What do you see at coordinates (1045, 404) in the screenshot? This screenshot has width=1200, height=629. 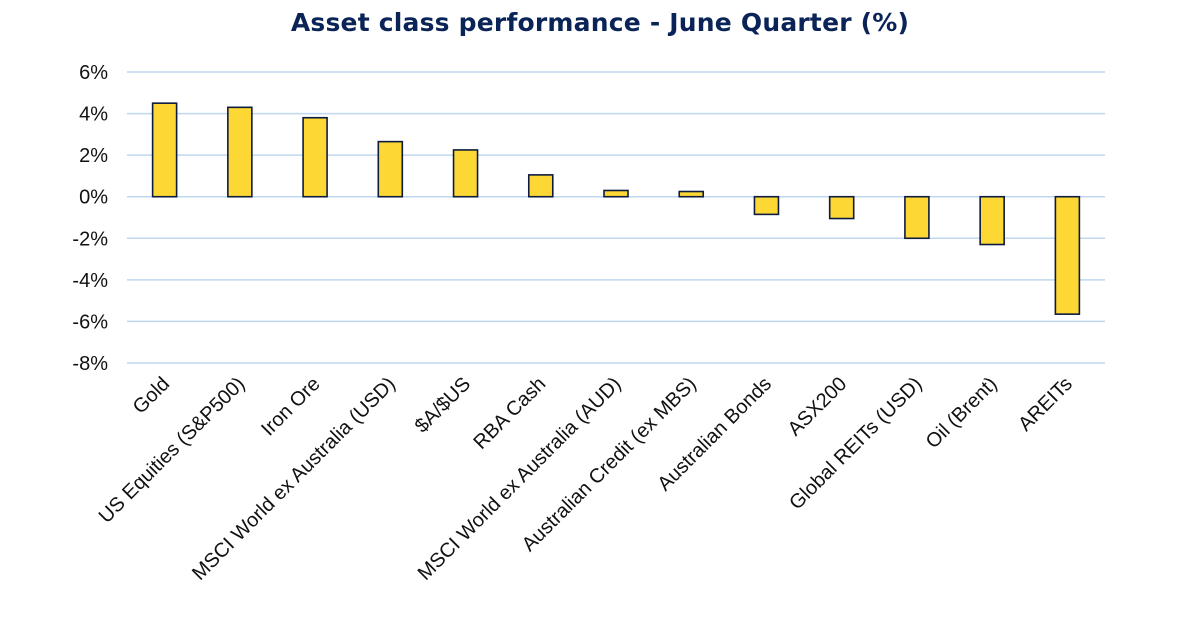 I see `x-tick-label: AREITs` at bounding box center [1045, 404].